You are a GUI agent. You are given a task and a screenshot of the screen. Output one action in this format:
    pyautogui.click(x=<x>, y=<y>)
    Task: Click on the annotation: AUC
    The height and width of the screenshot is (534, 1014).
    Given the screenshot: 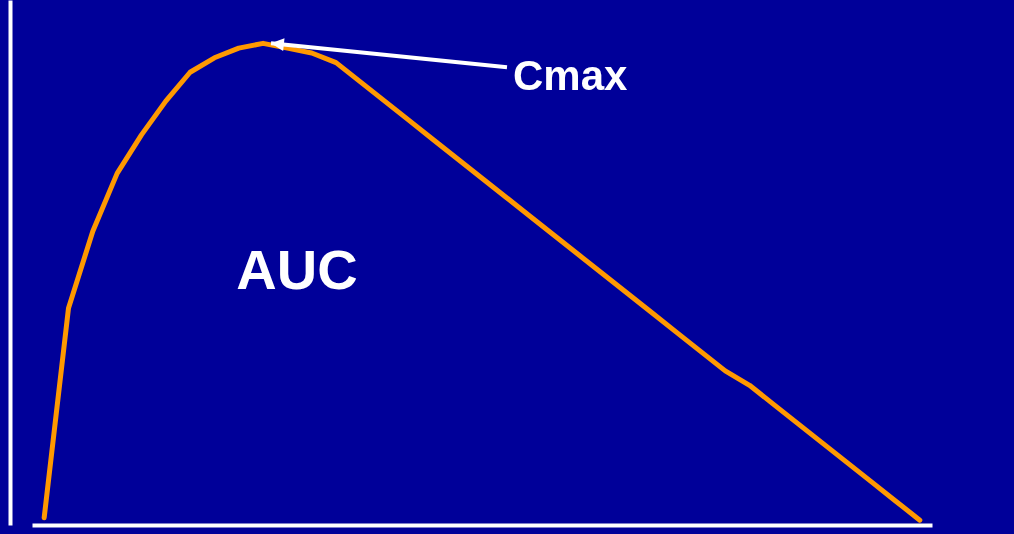 What is the action you would take?
    pyautogui.click(x=297, y=269)
    